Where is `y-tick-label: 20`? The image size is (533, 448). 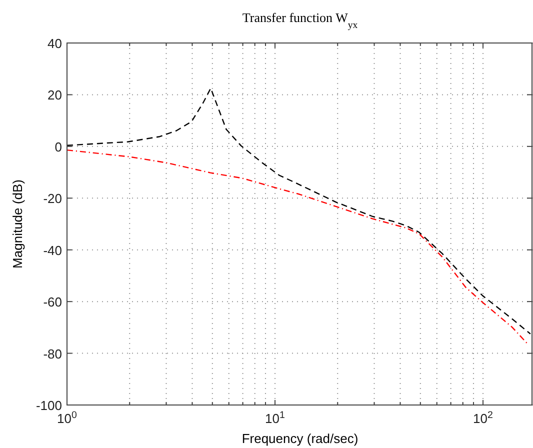 y-tick-label: 20 is located at coordinates (55, 95).